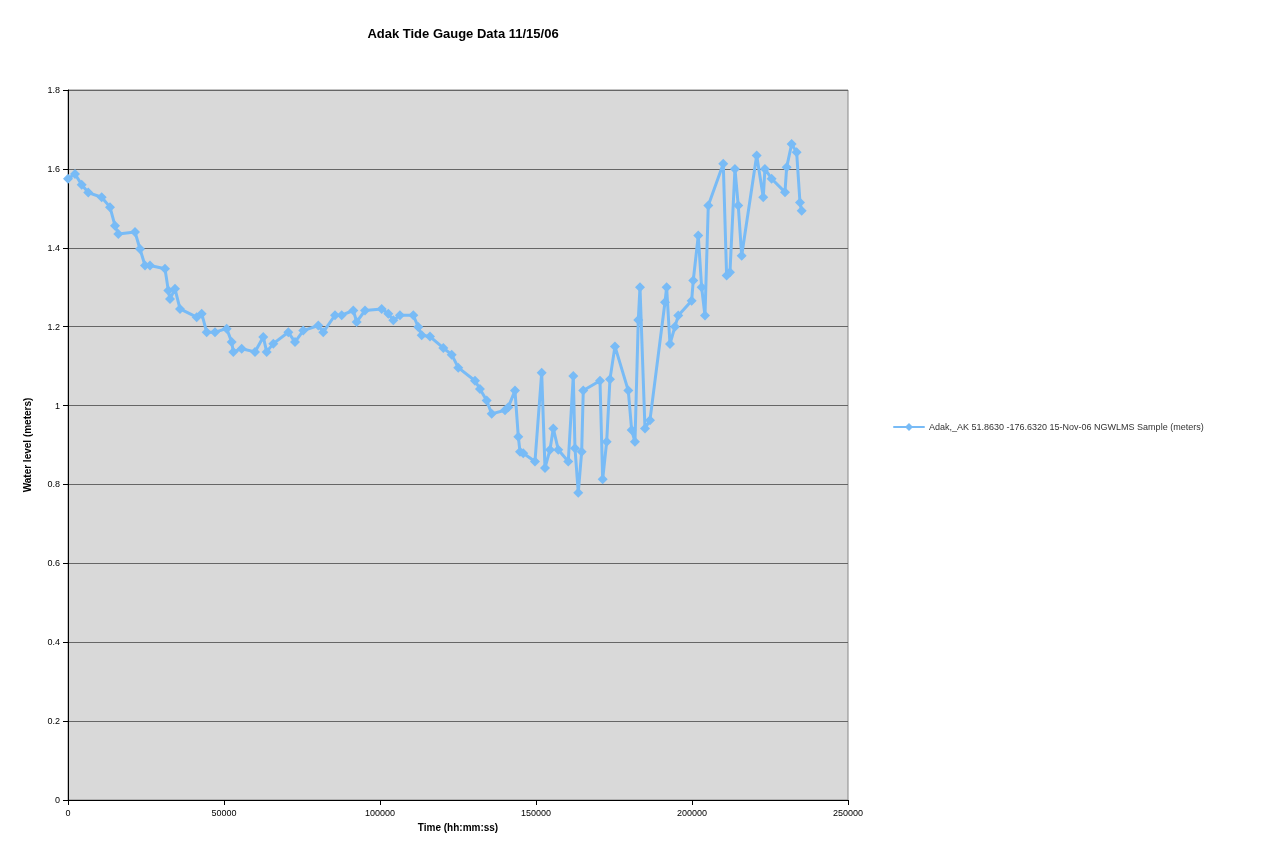 The height and width of the screenshot is (854, 1263). Describe the element at coordinates (224, 812) in the screenshot. I see `x-tick-label: 50000` at that location.